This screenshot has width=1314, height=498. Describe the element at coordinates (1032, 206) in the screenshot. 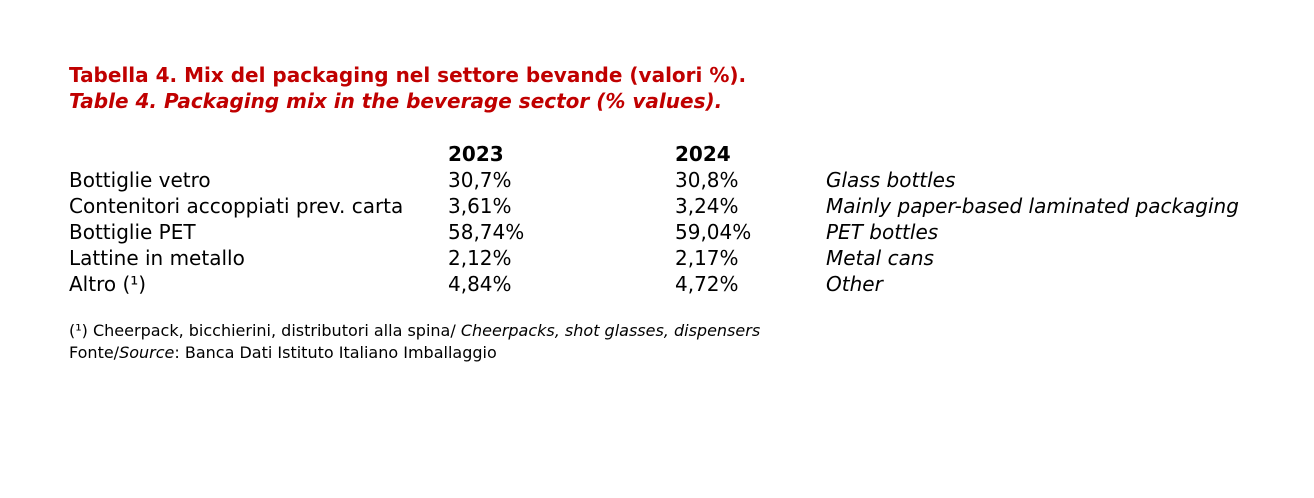

I see `row-label-english: Mainly paper-based laminated packaging` at that location.